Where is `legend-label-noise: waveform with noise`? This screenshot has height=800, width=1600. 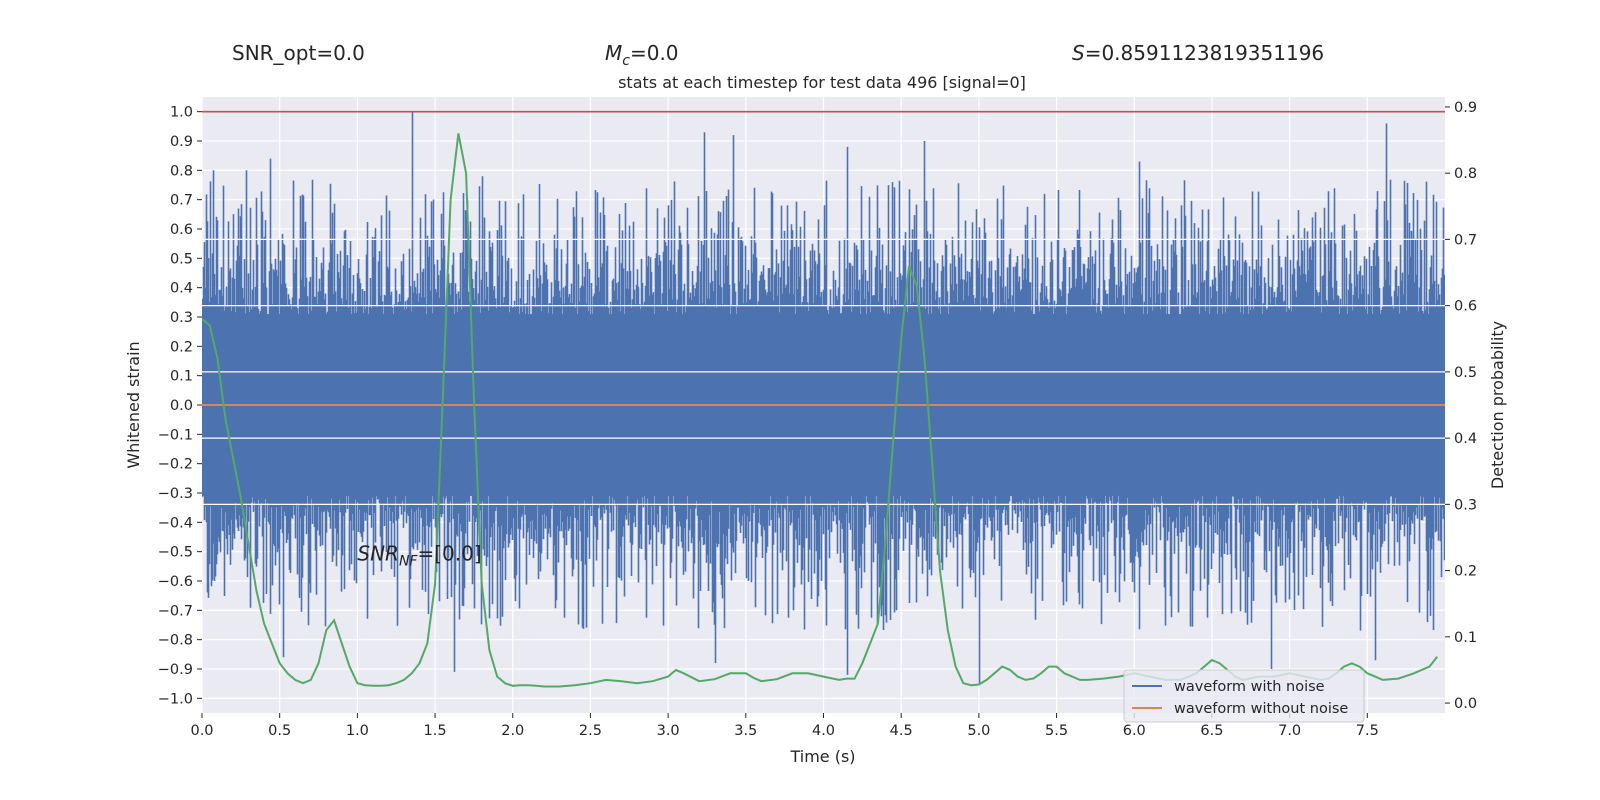 legend-label-noise: waveform with noise is located at coordinates (1249, 687).